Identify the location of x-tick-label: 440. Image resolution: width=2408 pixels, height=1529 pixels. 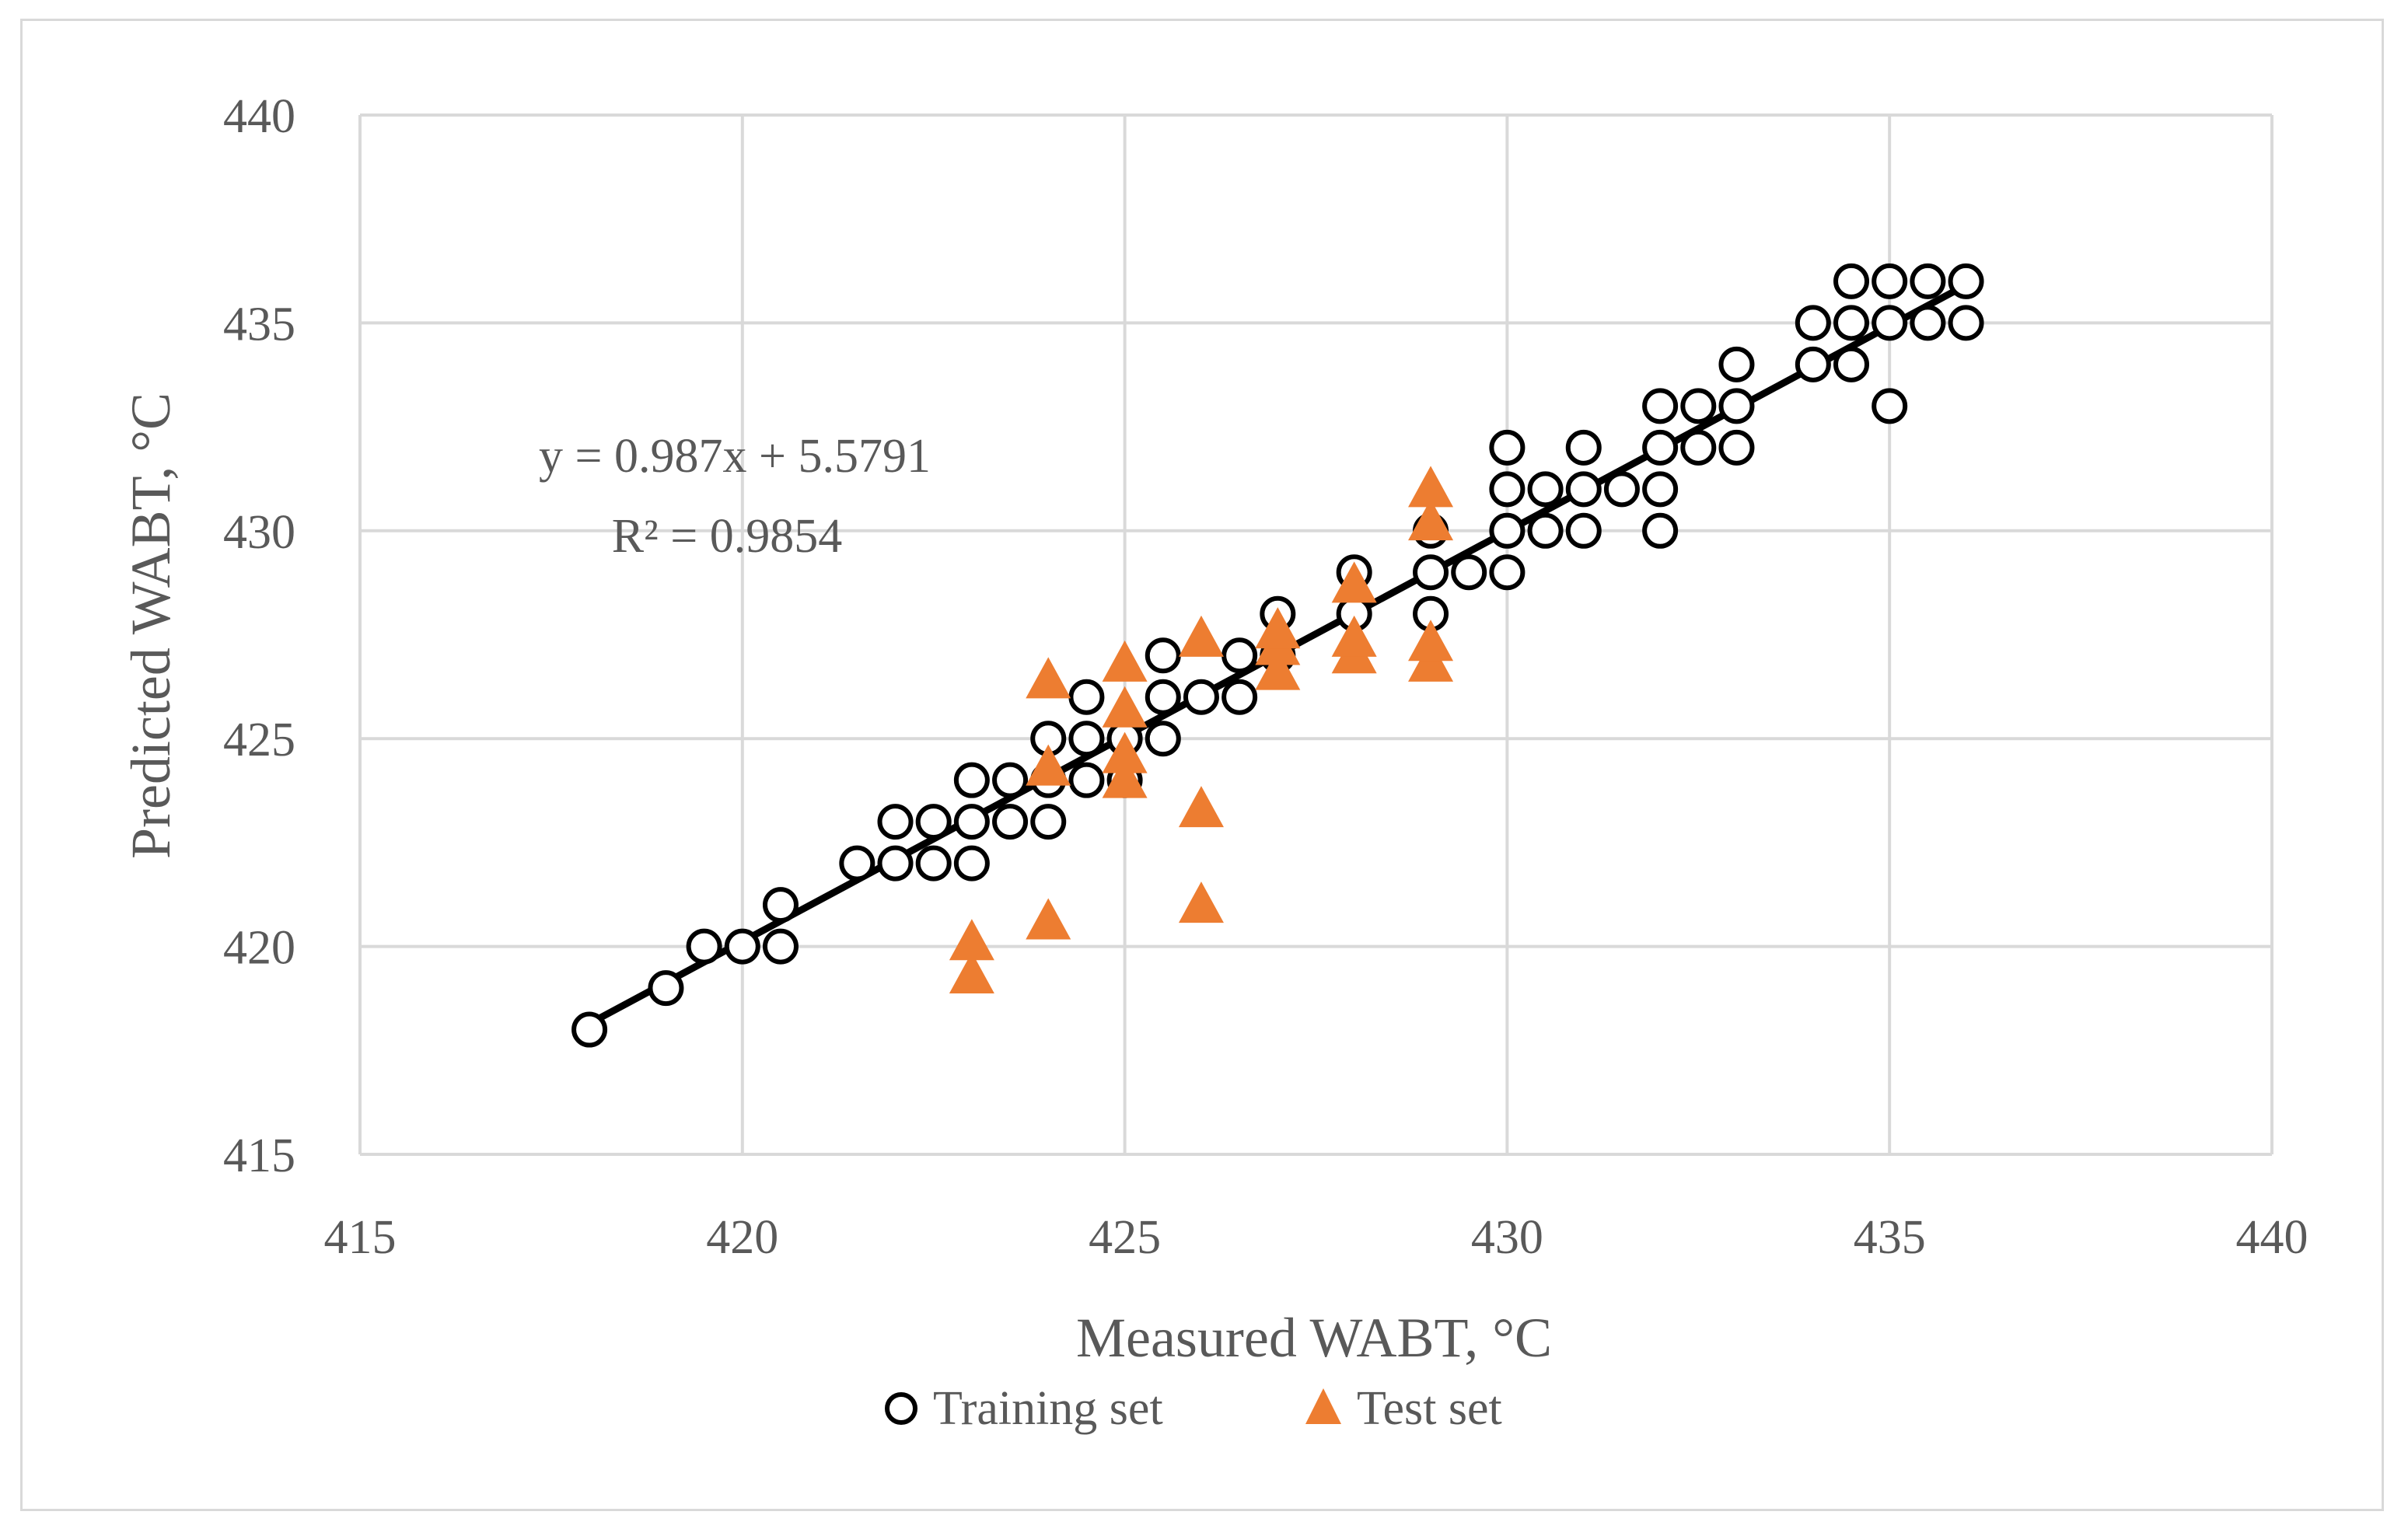
(2272, 1237).